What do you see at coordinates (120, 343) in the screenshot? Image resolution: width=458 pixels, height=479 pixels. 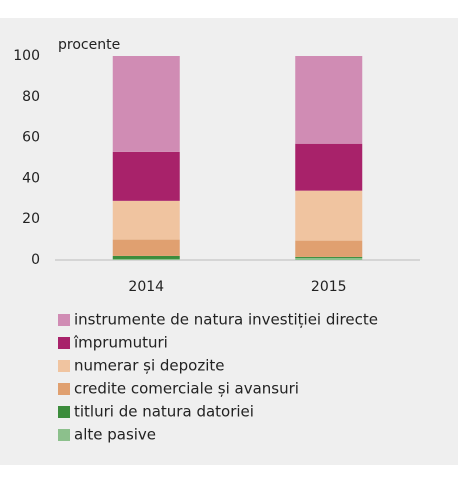 I see `legend-label: împrumuturi` at bounding box center [120, 343].